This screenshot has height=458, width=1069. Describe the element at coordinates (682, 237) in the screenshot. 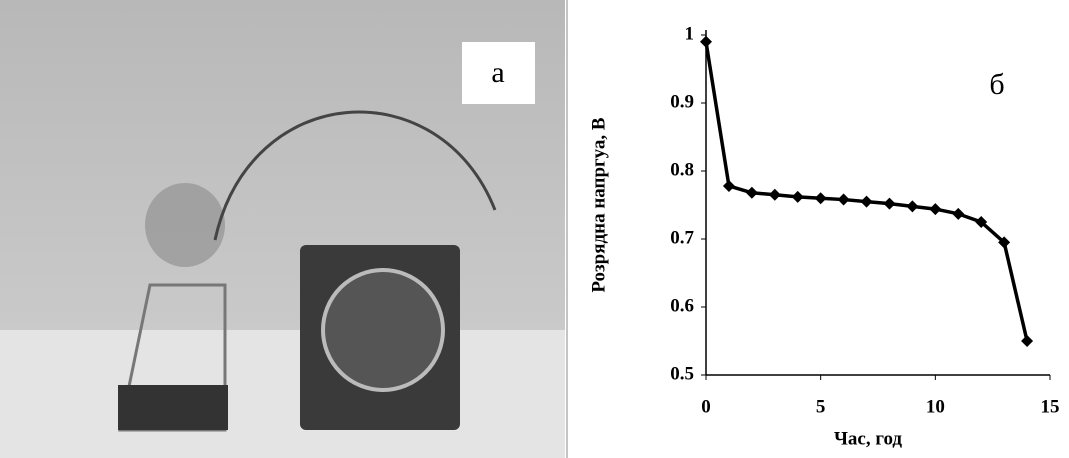

I see `y-tick-label: 0.7` at that location.